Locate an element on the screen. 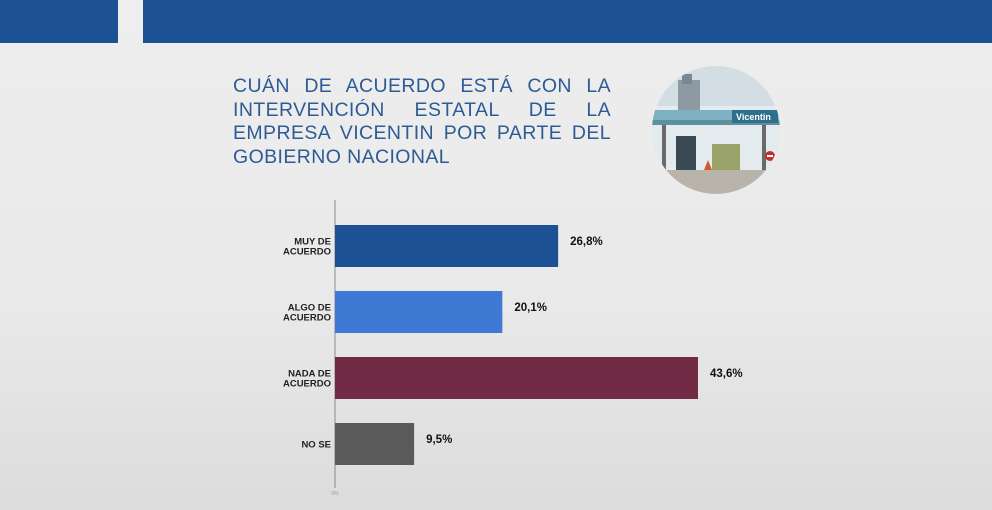 The image size is (992, 510). category-label-2-1: ACUERDO is located at coordinates (307, 384).